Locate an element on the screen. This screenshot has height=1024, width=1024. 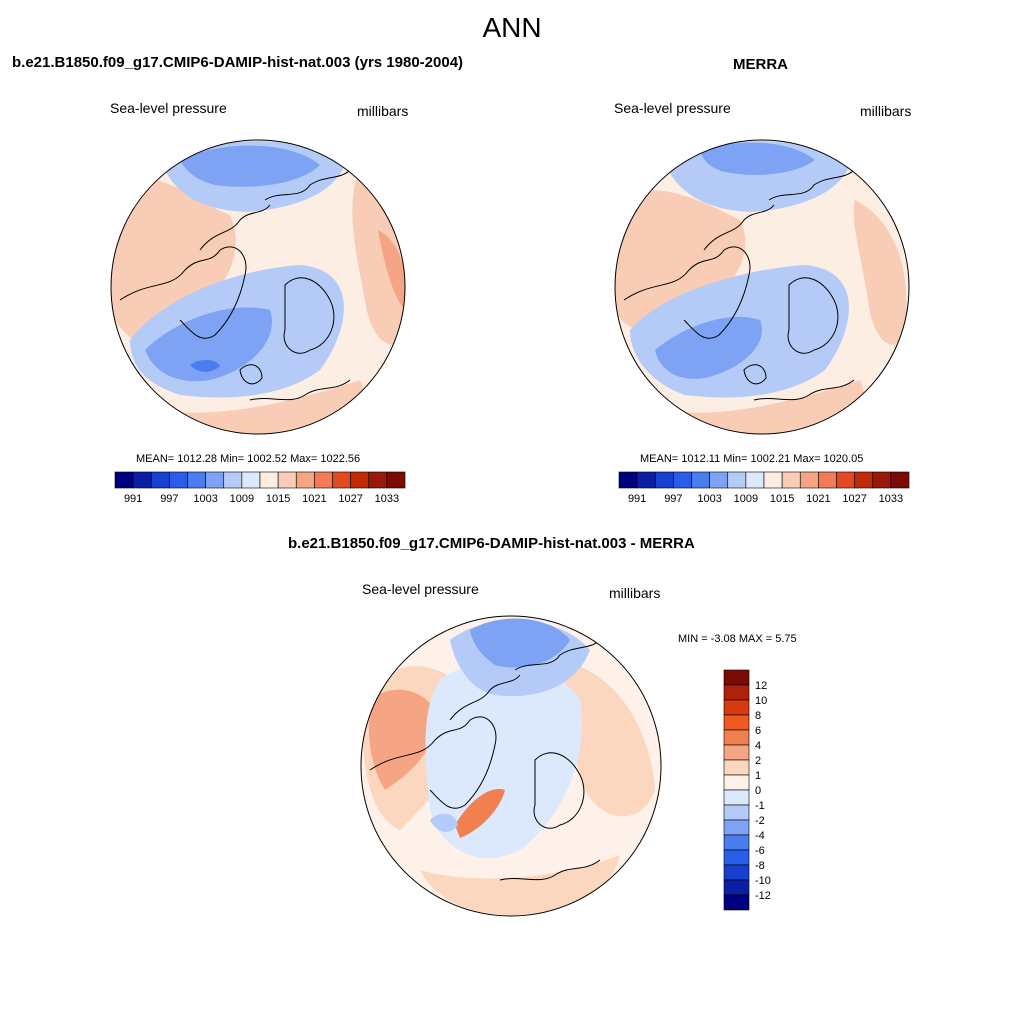
model-colorbar-tick-label: 1021 is located at coordinates (314, 499).